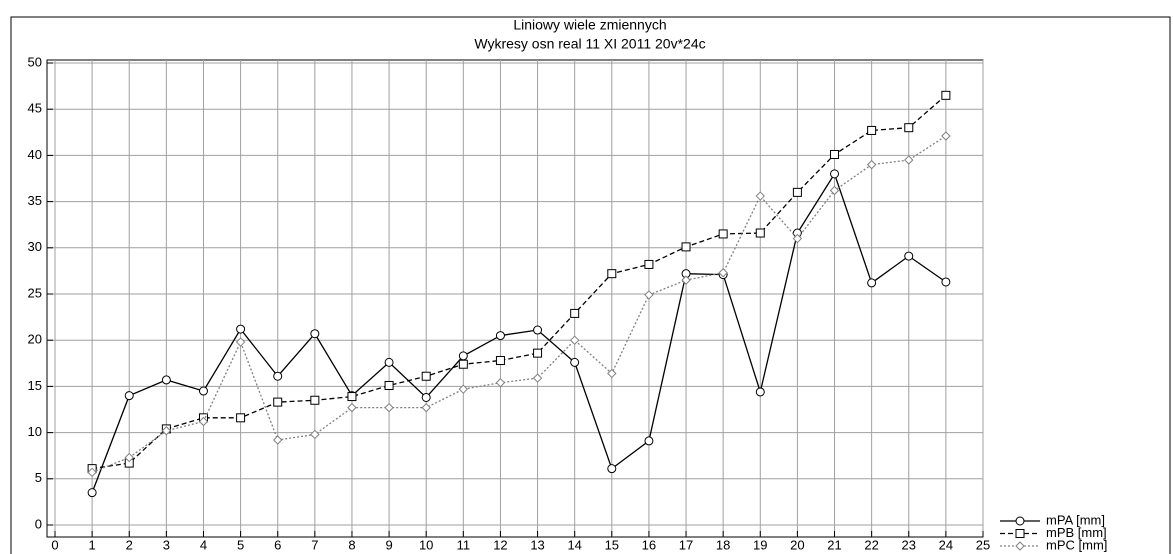  Describe the element at coordinates (388, 544) in the screenshot. I see `x-tick-label: 9` at that location.